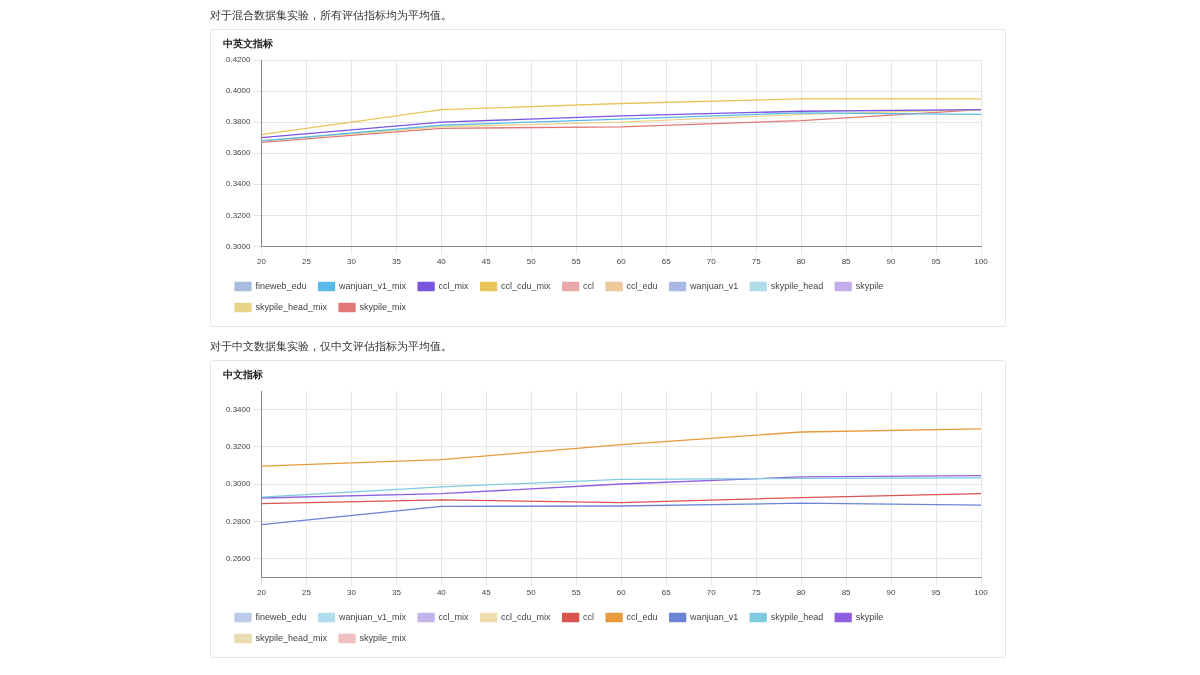  I want to click on y-tick-label: 0.4000, so click(239, 91).